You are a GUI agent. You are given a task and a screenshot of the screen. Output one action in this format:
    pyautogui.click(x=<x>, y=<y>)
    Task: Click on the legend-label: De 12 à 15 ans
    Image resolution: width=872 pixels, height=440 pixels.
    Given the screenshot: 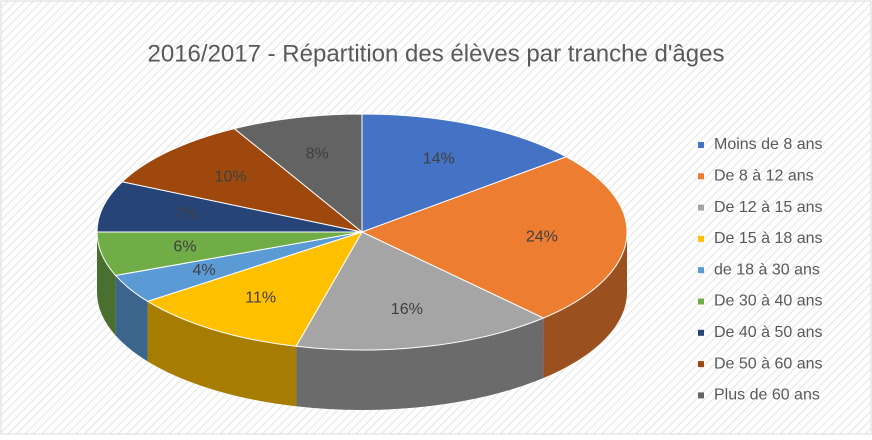 What is the action you would take?
    pyautogui.click(x=768, y=207)
    